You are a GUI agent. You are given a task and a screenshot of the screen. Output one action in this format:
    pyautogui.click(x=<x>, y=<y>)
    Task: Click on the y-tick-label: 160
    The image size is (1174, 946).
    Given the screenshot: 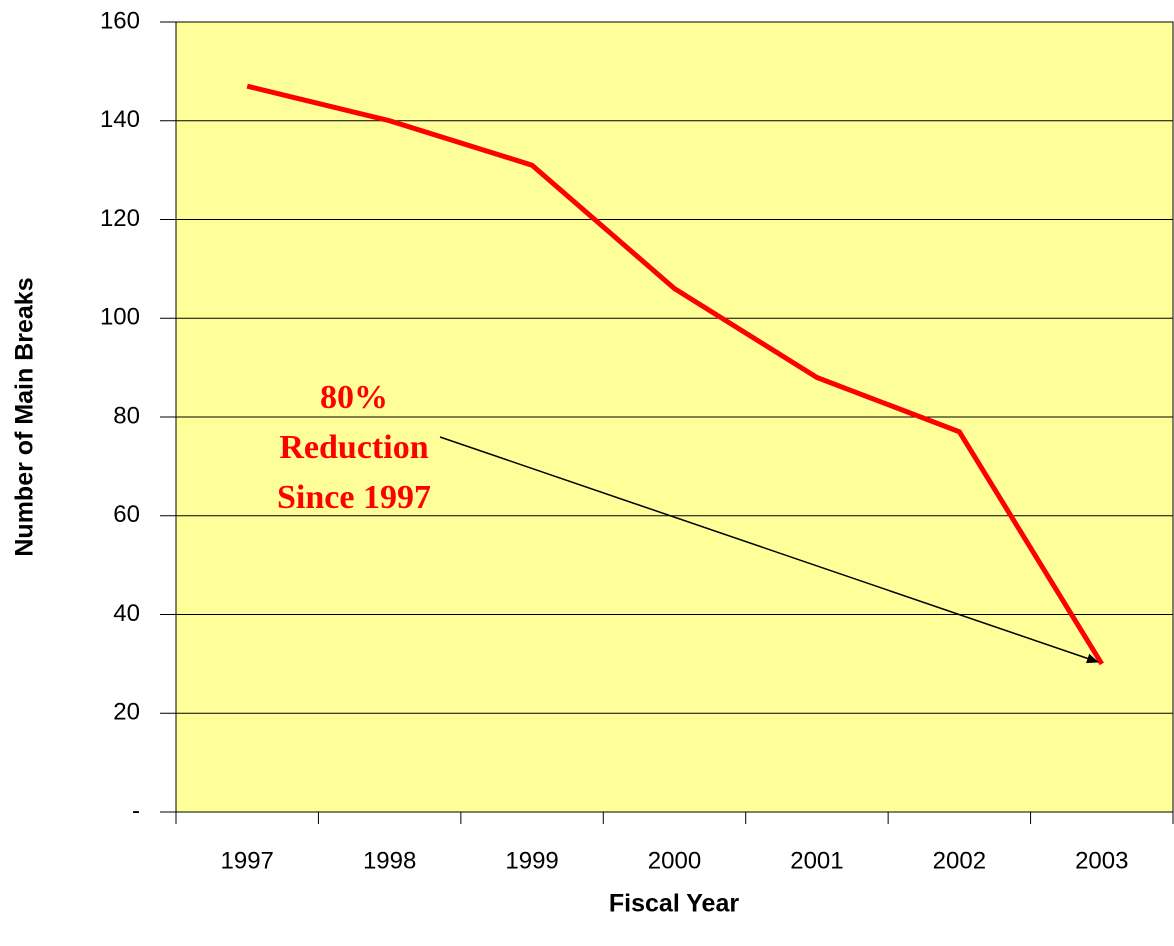 What is the action you would take?
    pyautogui.click(x=120, y=20)
    